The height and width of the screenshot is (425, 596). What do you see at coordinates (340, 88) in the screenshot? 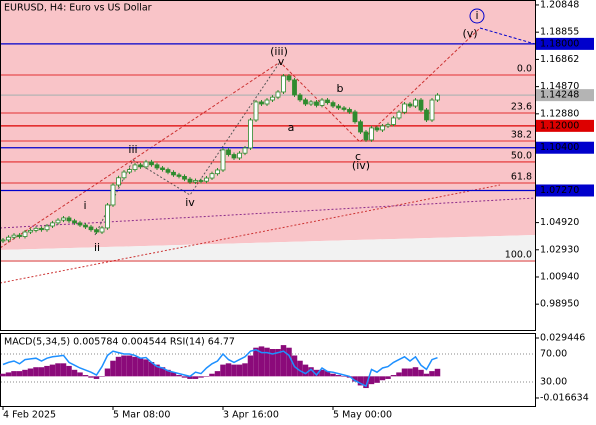
I see `wave-label: b` at bounding box center [340, 88].